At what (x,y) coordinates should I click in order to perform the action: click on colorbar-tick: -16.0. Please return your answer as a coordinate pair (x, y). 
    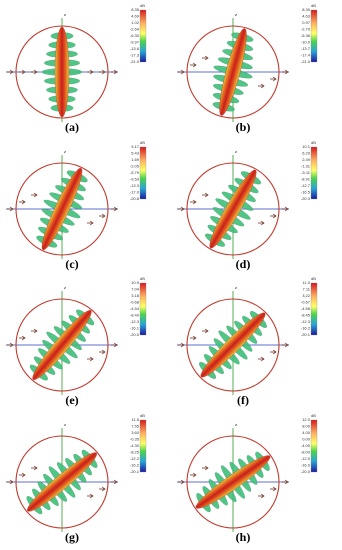
    Looking at the image, I should click on (306, 465).